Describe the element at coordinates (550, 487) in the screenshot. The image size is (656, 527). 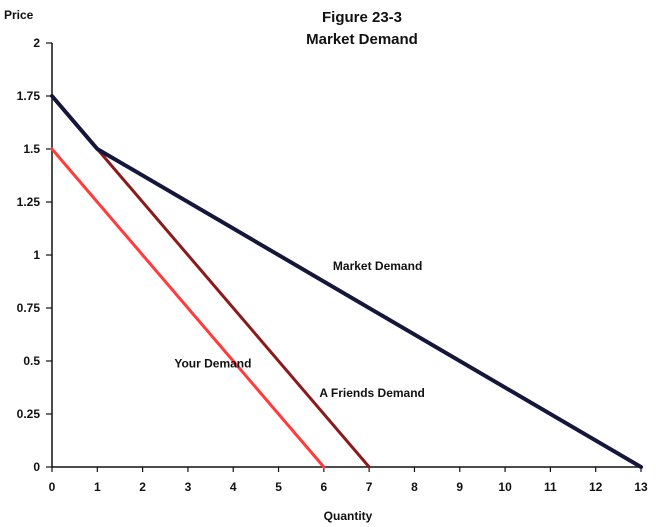
I see `x-tick-label: 11` at that location.